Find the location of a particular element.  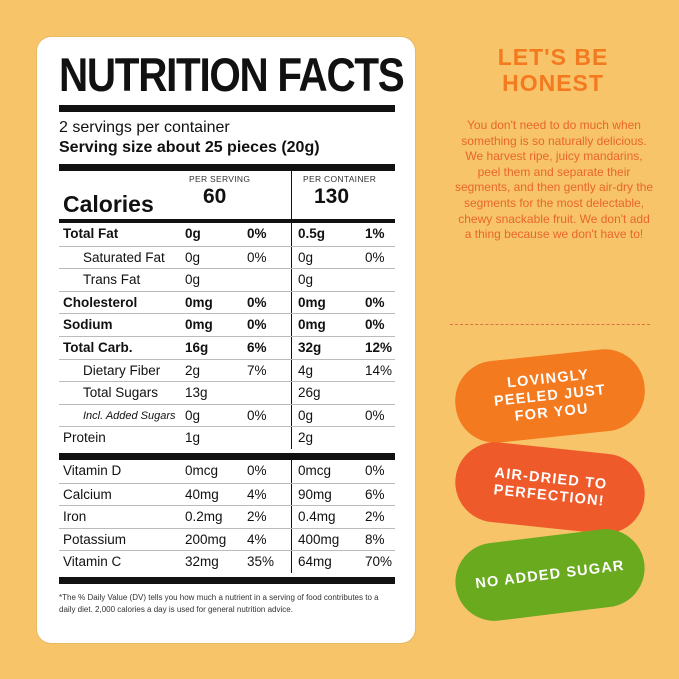

table-row: Incl. Added Sugars 0g 0% 0g 0% is located at coordinates (227, 415).